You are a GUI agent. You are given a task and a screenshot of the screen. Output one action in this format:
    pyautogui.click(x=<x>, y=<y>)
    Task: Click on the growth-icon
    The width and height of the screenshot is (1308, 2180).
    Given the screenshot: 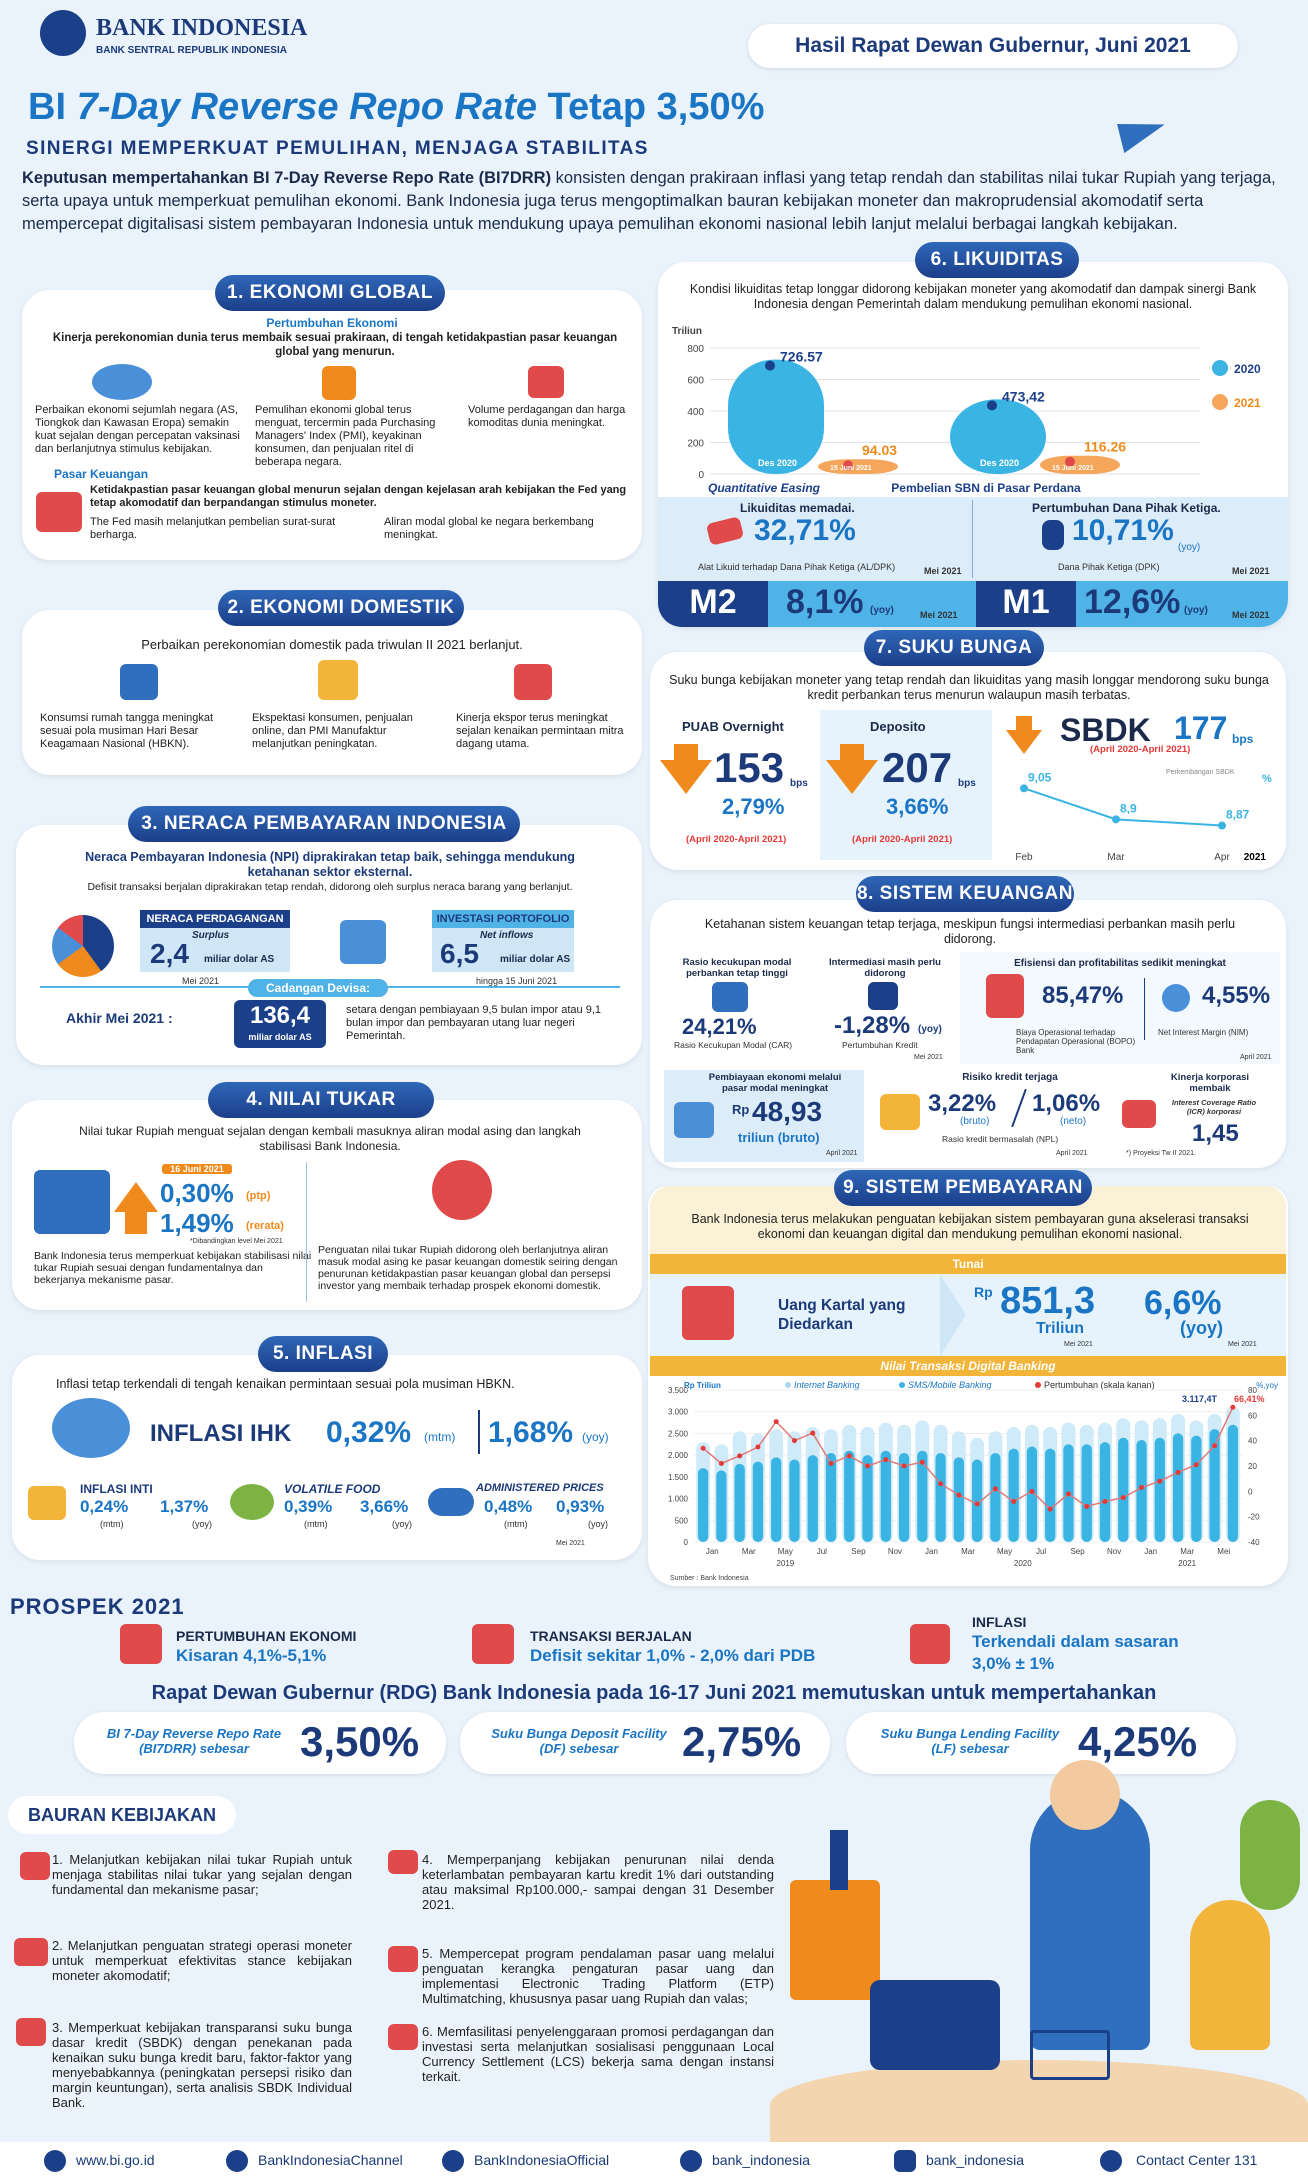 What is the action you would take?
    pyautogui.click(x=883, y=996)
    